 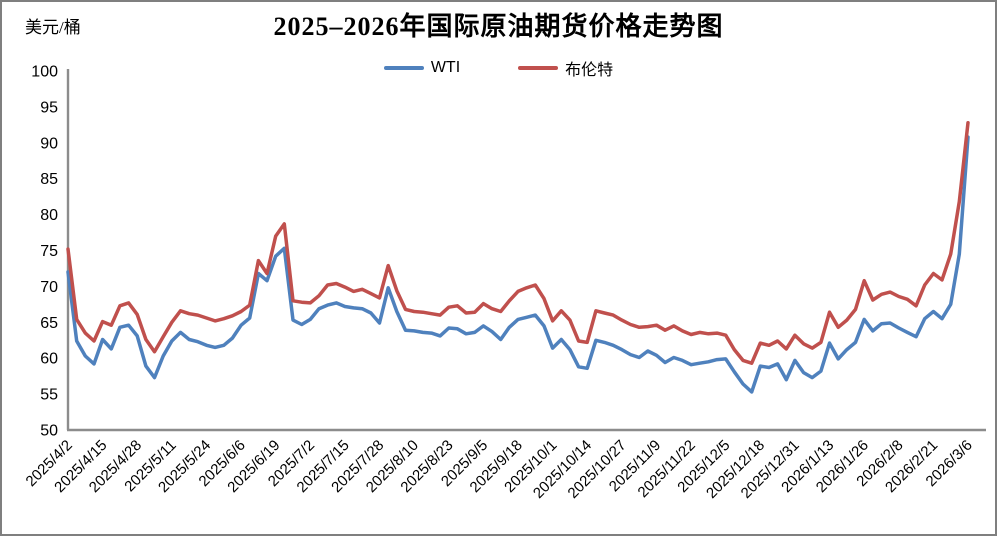 I want to click on chart-title: 2025–2026年国际原油期货价格走势图, so click(x=498, y=26).